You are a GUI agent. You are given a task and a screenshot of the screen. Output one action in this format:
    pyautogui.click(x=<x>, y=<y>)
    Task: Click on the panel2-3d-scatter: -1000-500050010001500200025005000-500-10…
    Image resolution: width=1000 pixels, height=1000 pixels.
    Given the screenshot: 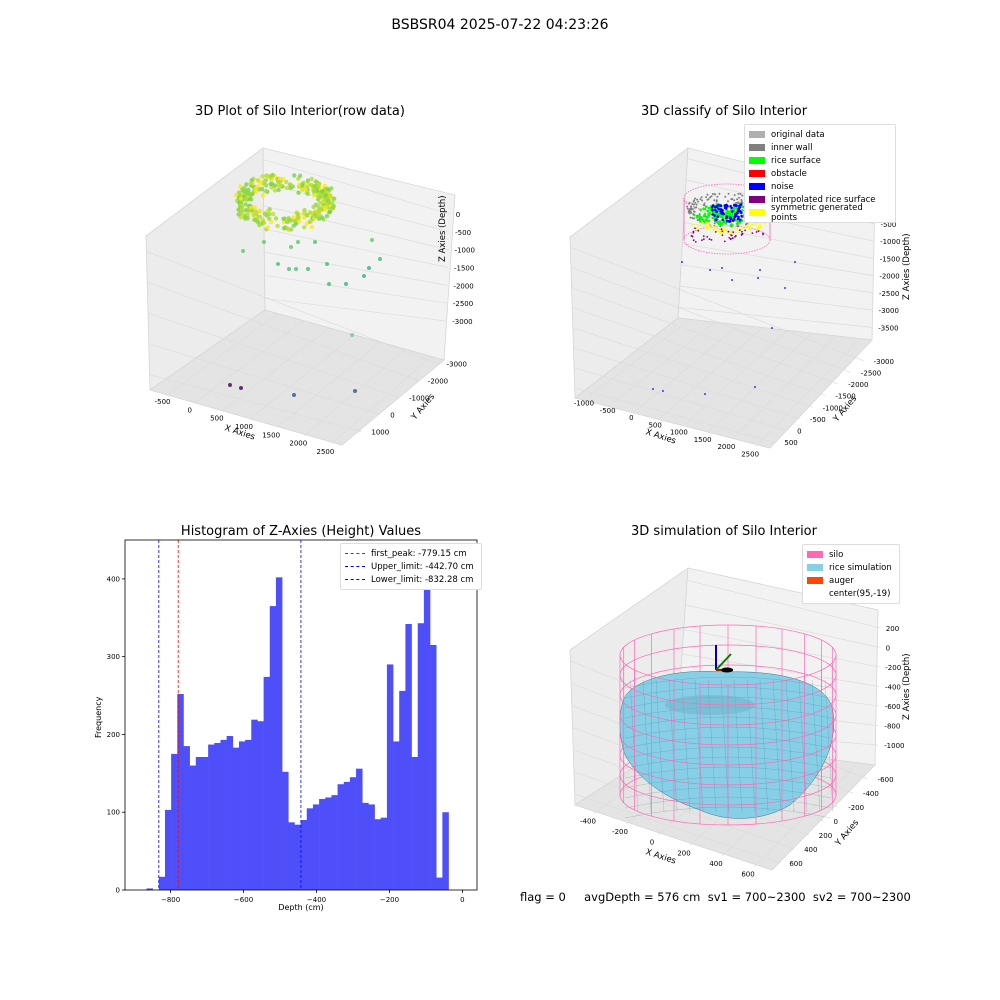 What is the action you would take?
    pyautogui.click(x=734, y=302)
    